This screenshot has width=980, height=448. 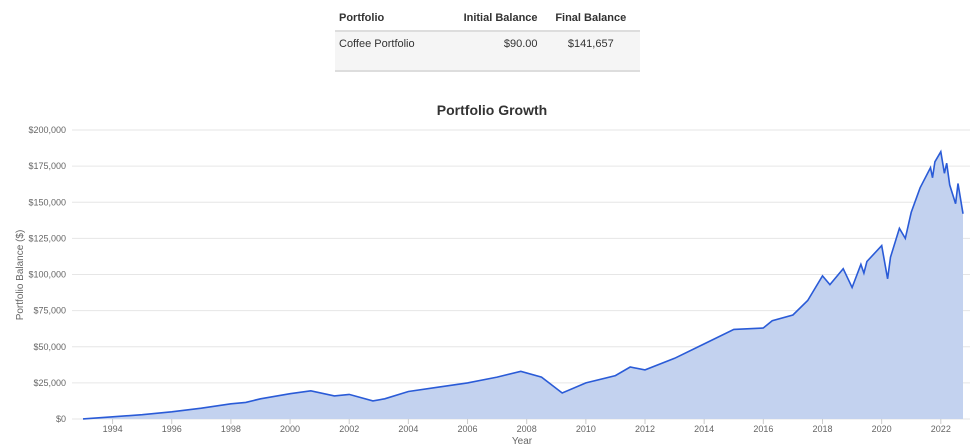 I want to click on table-header-row: Portfolio Initial Balance Final Balance, so click(x=487, y=20).